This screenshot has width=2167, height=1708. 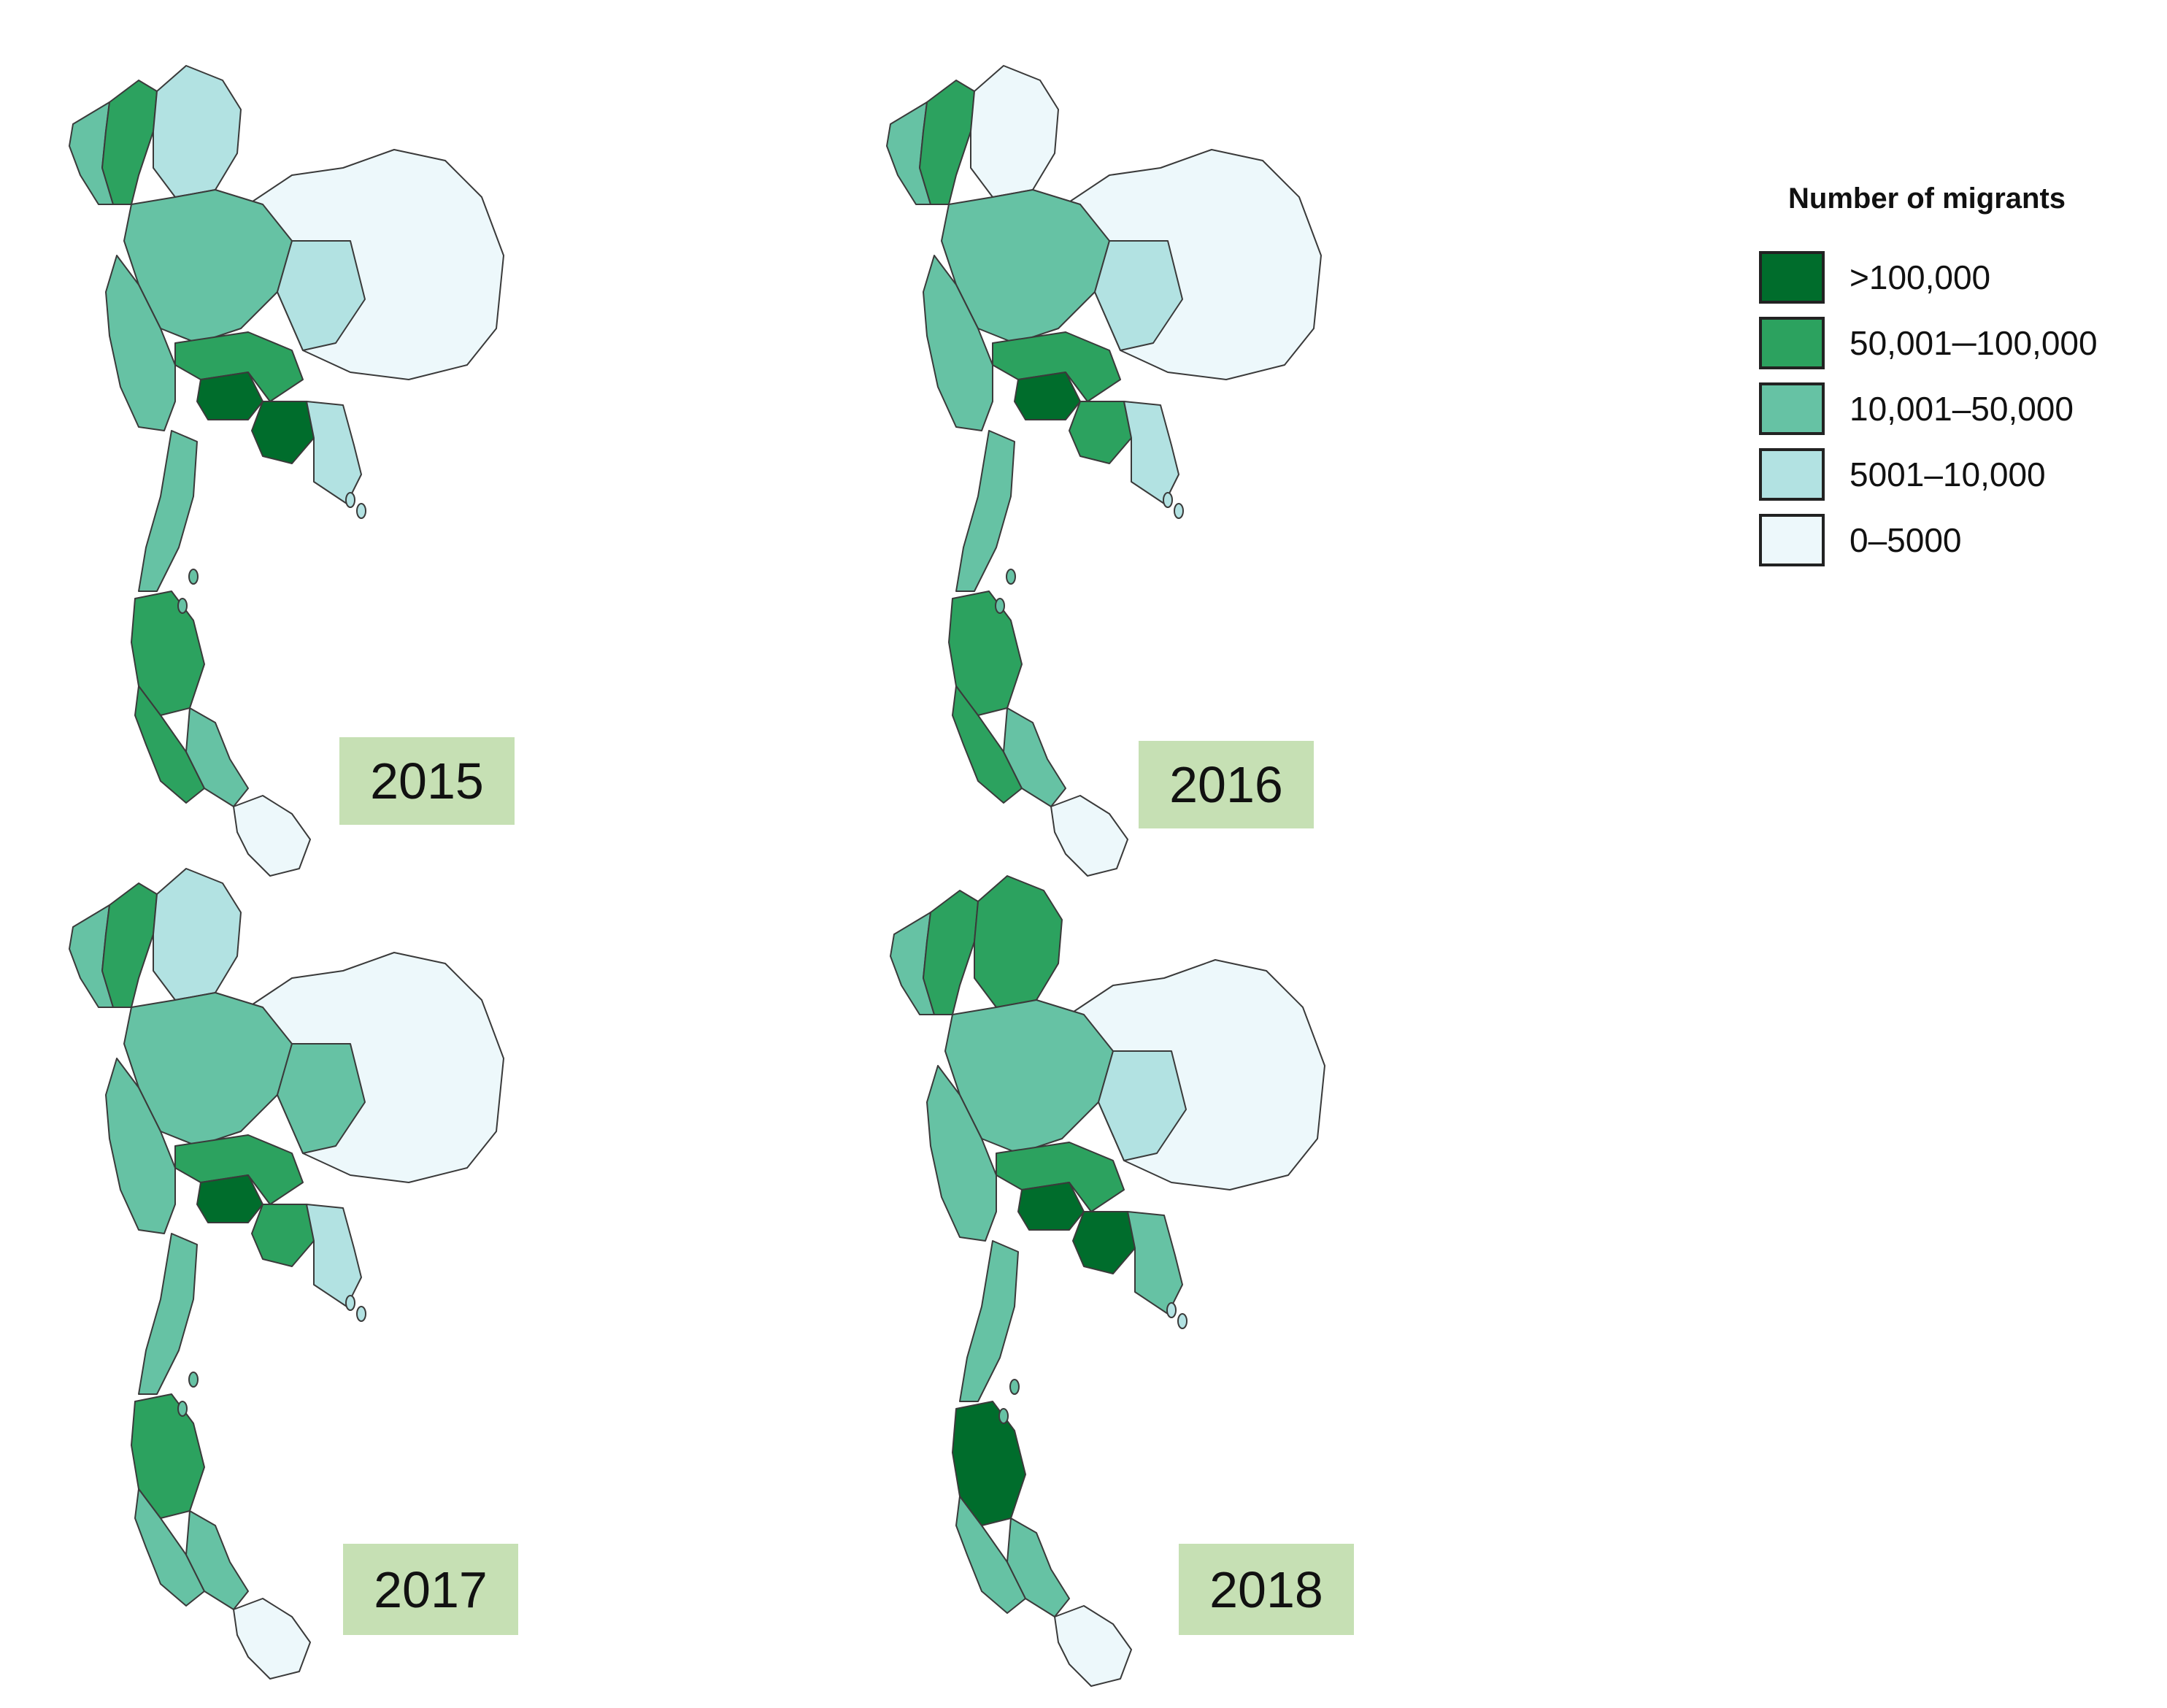 What do you see at coordinates (1226, 784) in the screenshot?
I see `year-label-2016: 2016` at bounding box center [1226, 784].